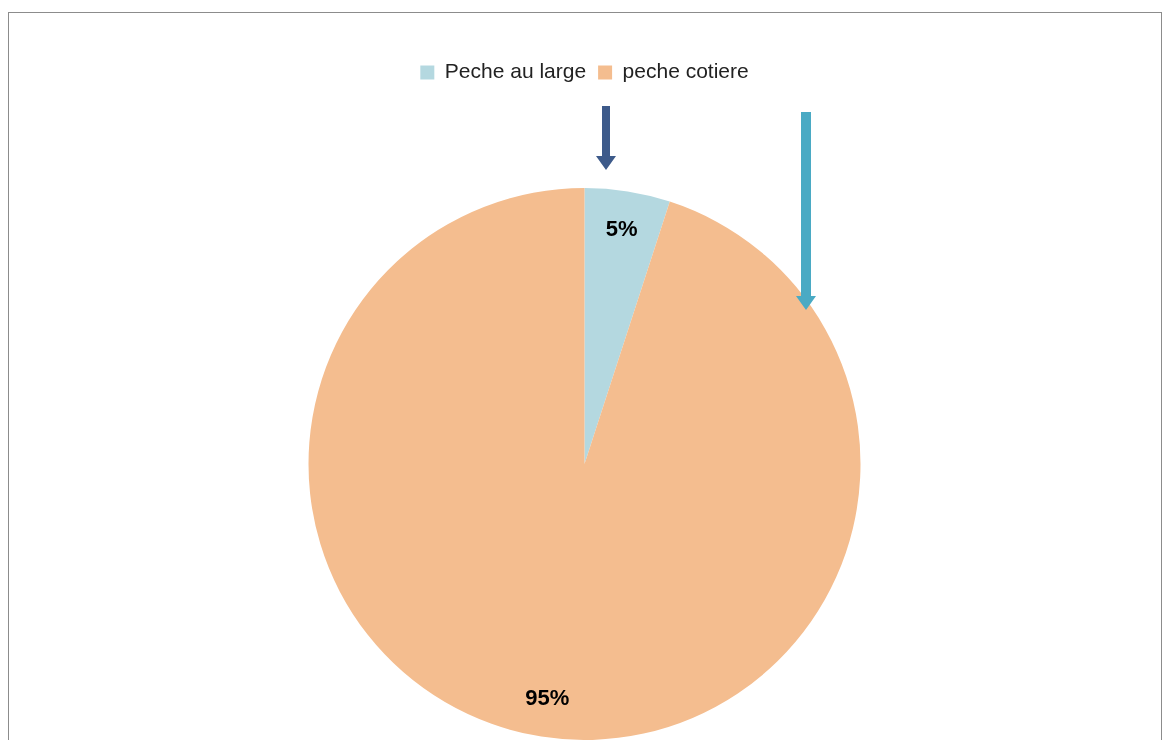 Image resolution: width=1169 pixels, height=740 pixels. What do you see at coordinates (621, 228) in the screenshot?
I see `data-label: 5%` at bounding box center [621, 228].